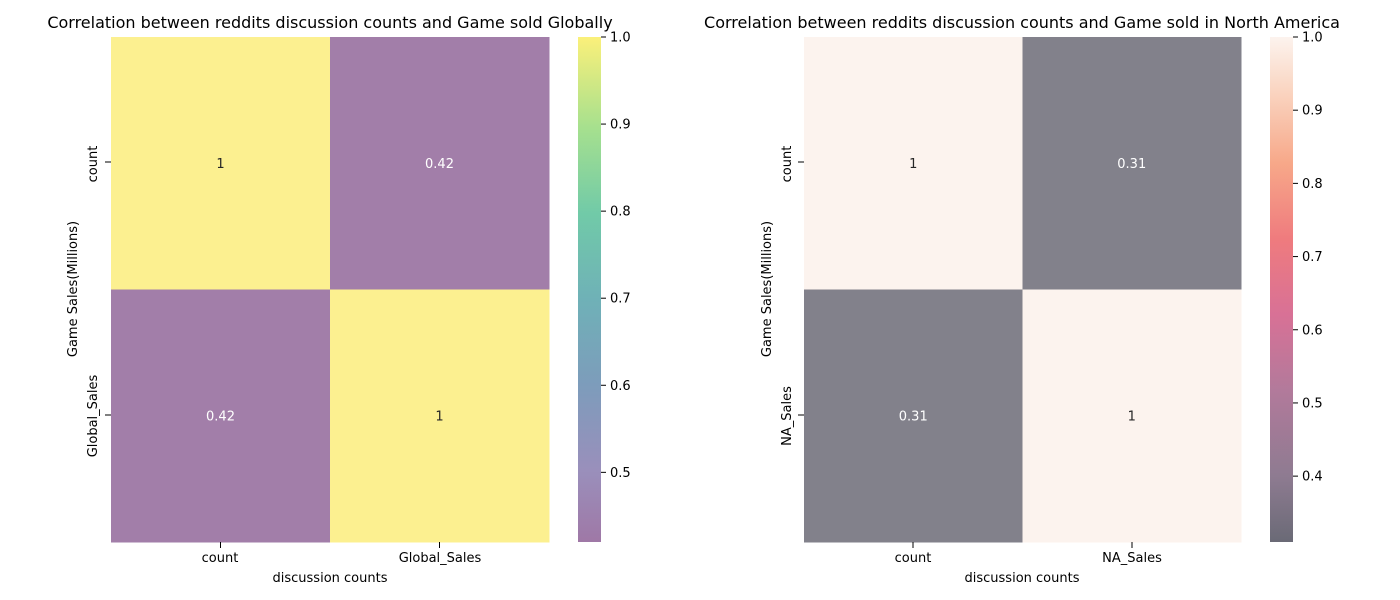 The height and width of the screenshot is (600, 1400). What do you see at coordinates (1312, 477) in the screenshot?
I see `colorbar-tick-label: 0.4` at bounding box center [1312, 477].